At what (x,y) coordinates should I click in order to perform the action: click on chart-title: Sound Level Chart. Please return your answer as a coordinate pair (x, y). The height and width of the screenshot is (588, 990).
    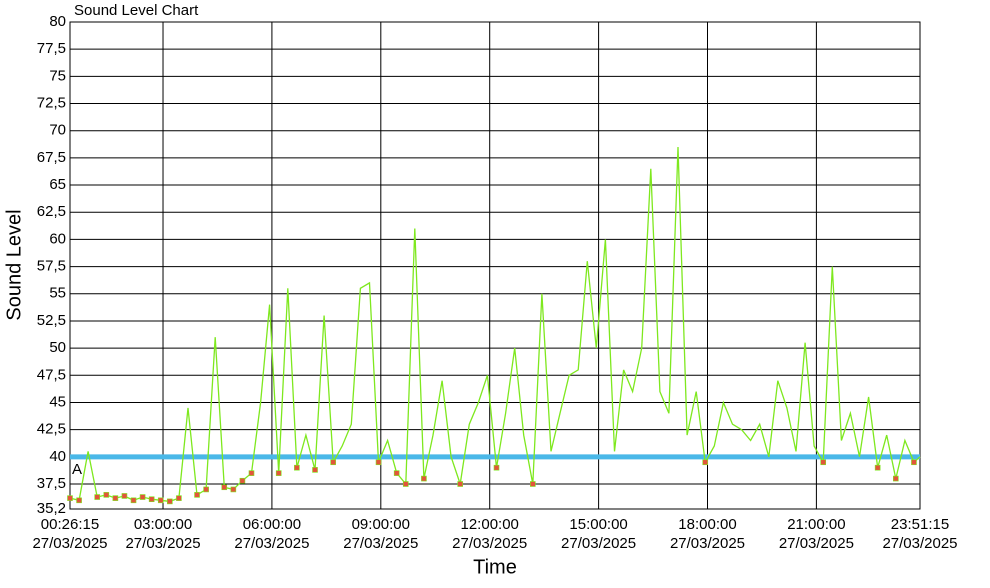
    Looking at the image, I should click on (136, 10).